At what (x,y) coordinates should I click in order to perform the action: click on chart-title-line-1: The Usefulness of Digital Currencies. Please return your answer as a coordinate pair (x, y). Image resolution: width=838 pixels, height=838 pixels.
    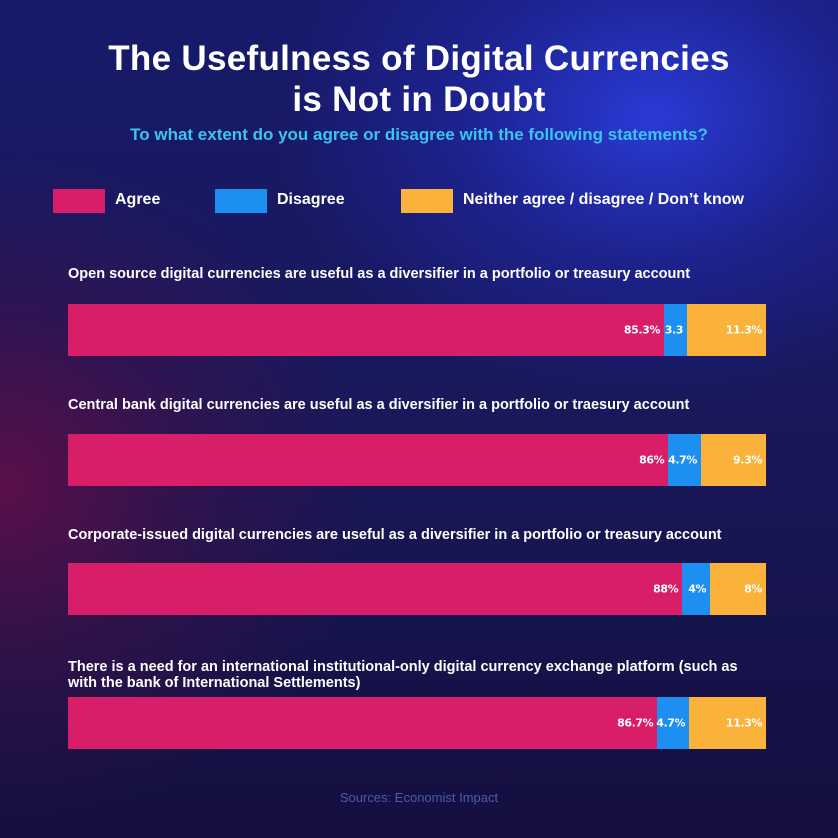
    Looking at the image, I should click on (419, 58).